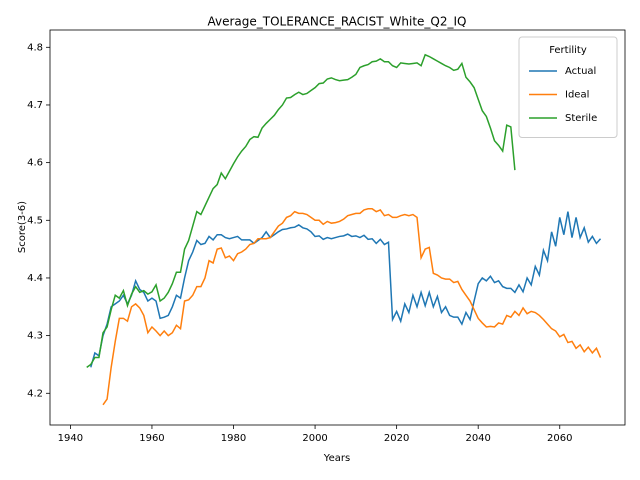  Describe the element at coordinates (336, 458) in the screenshot. I see `x-axis-label: Years` at that location.